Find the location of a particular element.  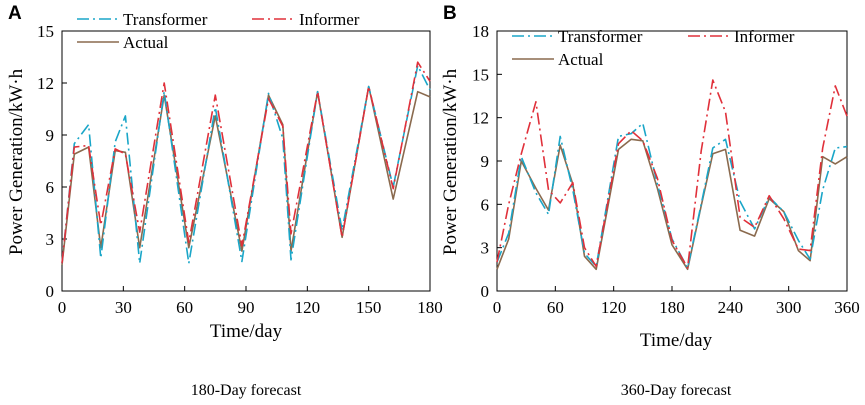

panel-b-y-axis-title: Power Generation/kW·h is located at coordinates (450, 161).